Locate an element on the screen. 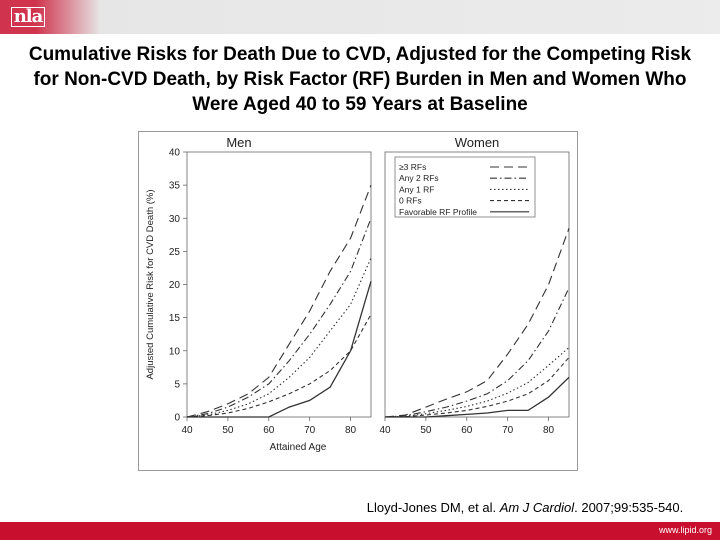 The image size is (720, 540). panel-title: Men is located at coordinates (238, 142).